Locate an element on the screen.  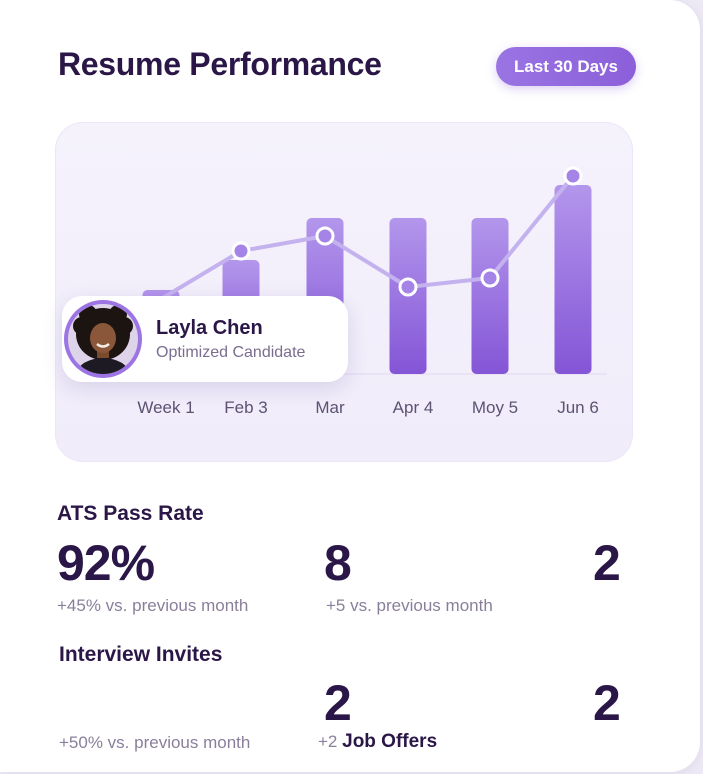
interview-invites-label: Interview Invites is located at coordinates (141, 654).